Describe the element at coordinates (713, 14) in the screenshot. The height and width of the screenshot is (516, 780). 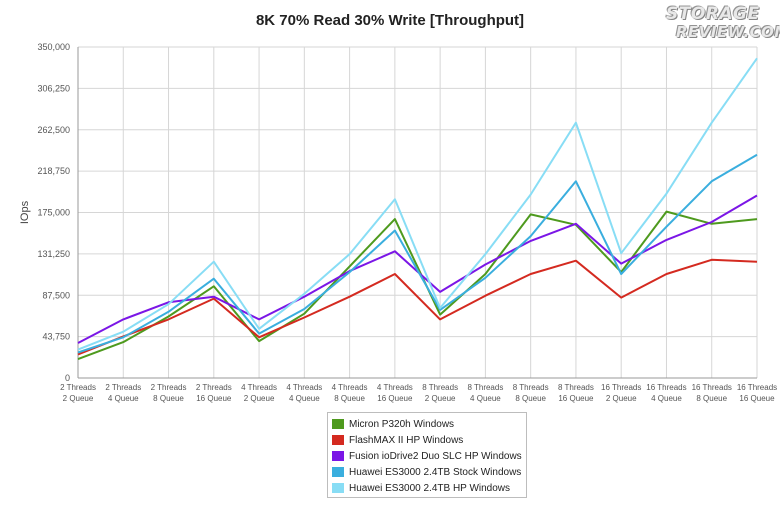
I see `logo-text-line1: STORAGE` at that location.